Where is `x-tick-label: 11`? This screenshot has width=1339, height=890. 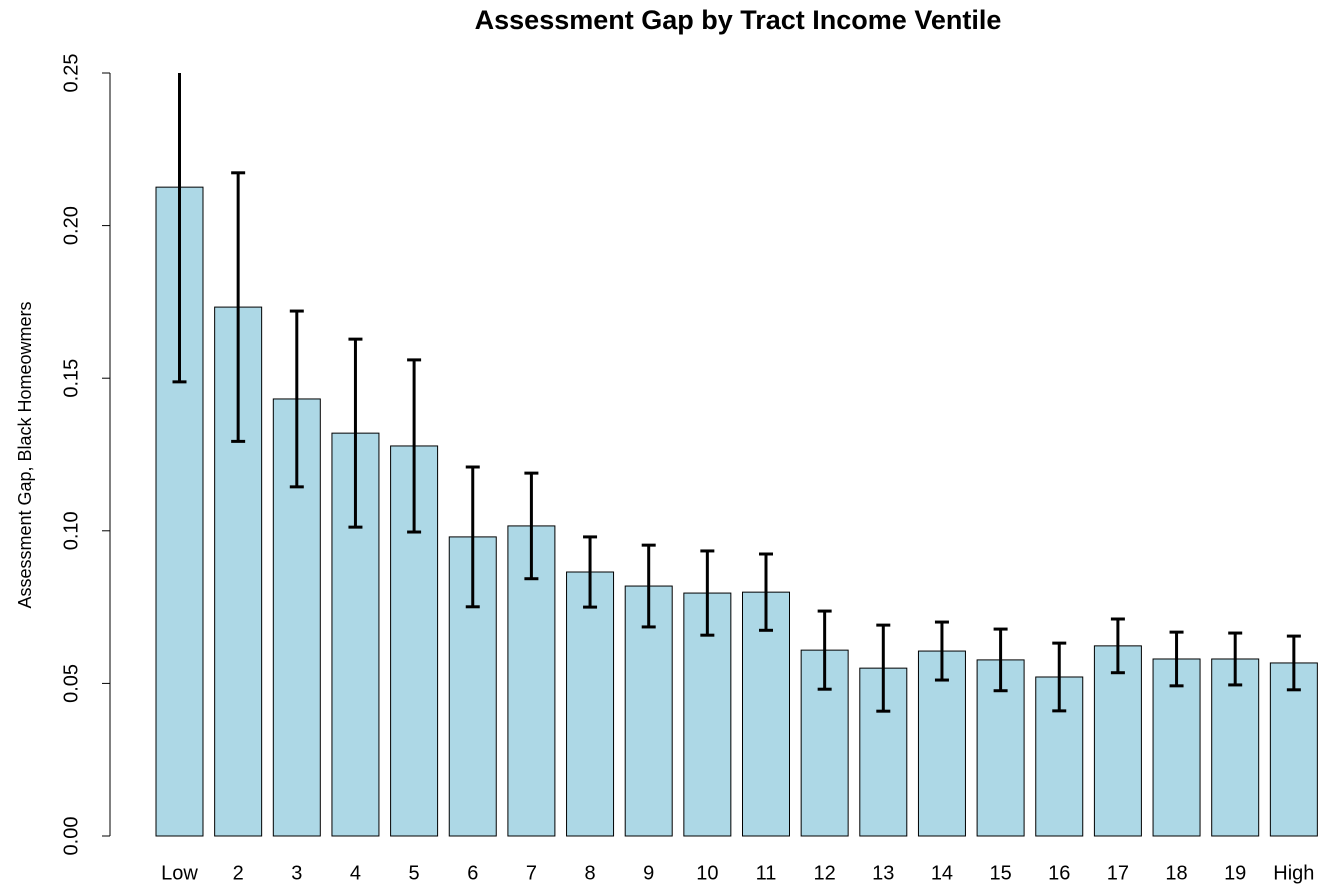
x-tick-label: 11 is located at coordinates (766, 873).